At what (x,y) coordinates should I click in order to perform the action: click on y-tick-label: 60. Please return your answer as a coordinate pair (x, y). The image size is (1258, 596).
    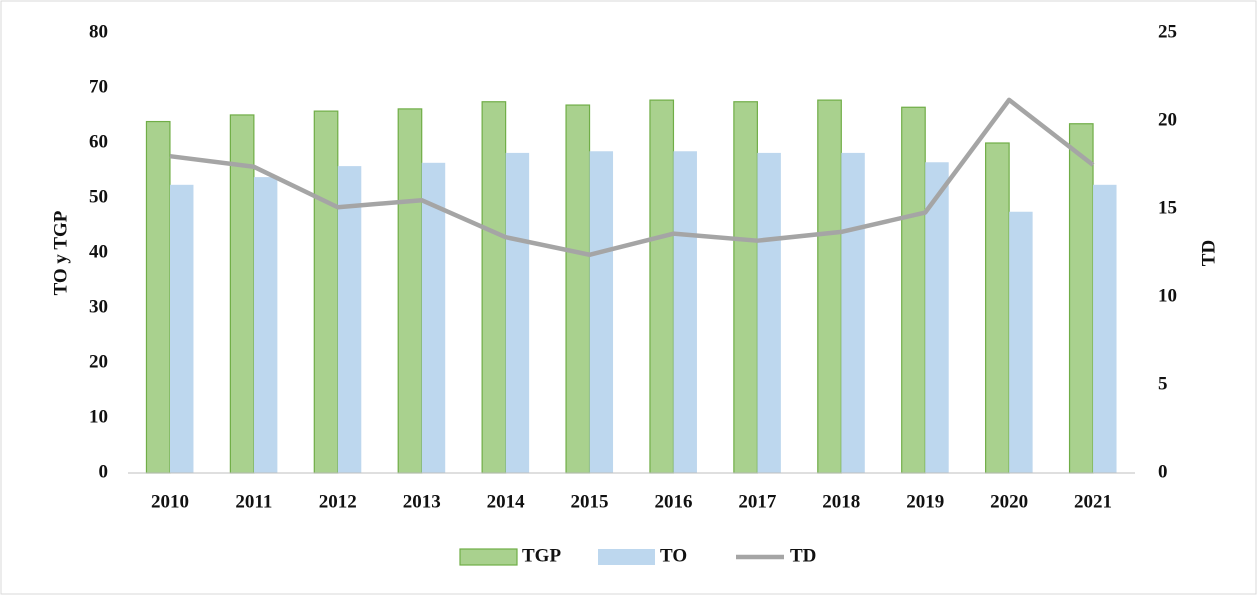
    Looking at the image, I should click on (98, 141).